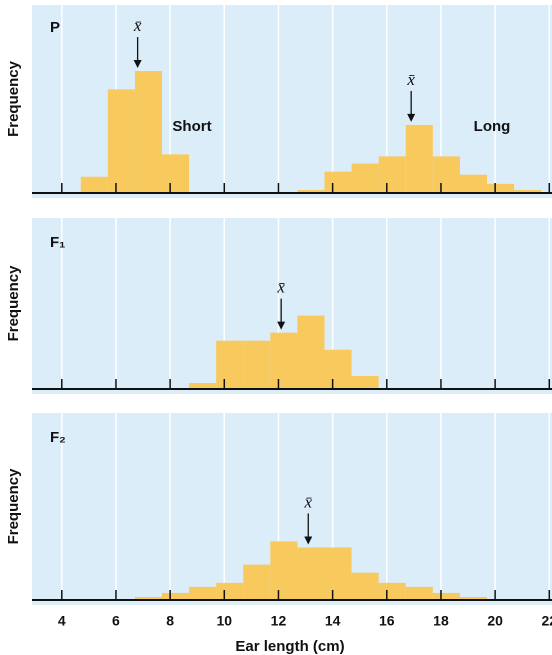 This screenshot has height=655, width=552. What do you see at coordinates (441, 621) in the screenshot?
I see `x-tick-label: 18` at bounding box center [441, 621].